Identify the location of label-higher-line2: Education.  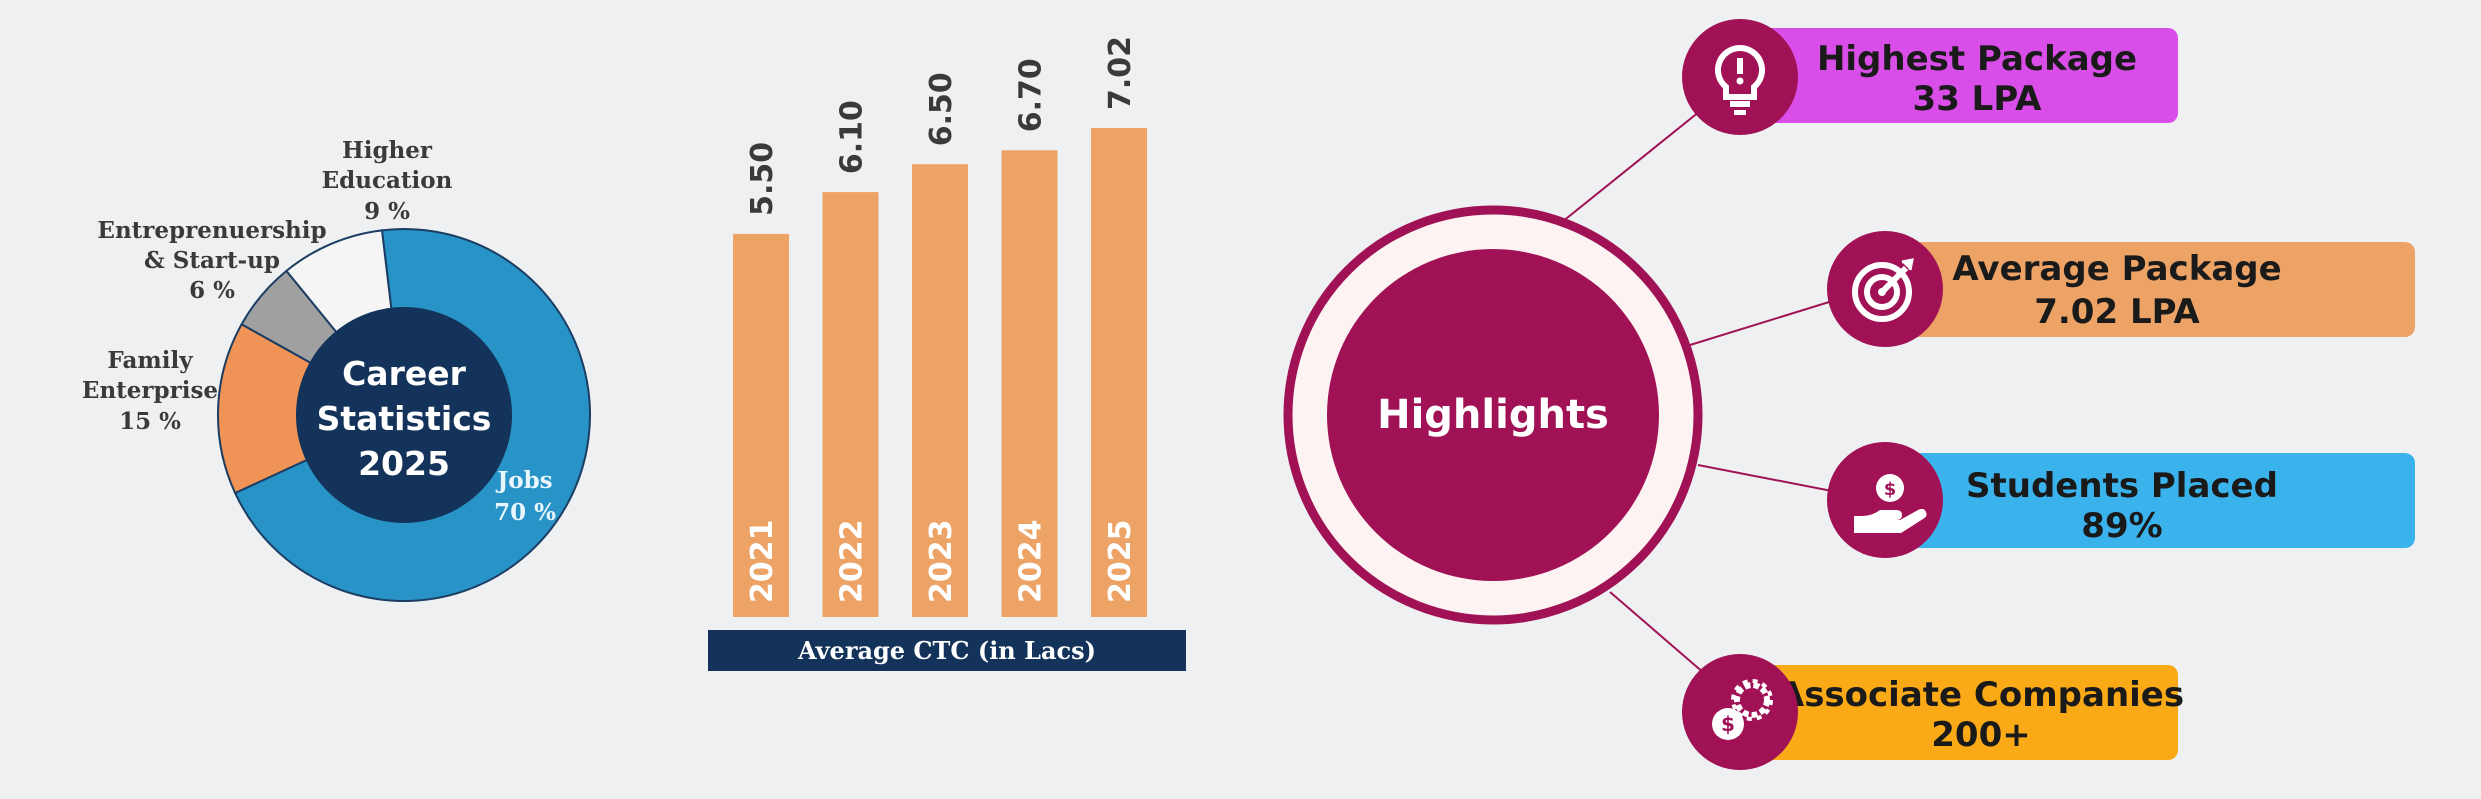
(387, 180).